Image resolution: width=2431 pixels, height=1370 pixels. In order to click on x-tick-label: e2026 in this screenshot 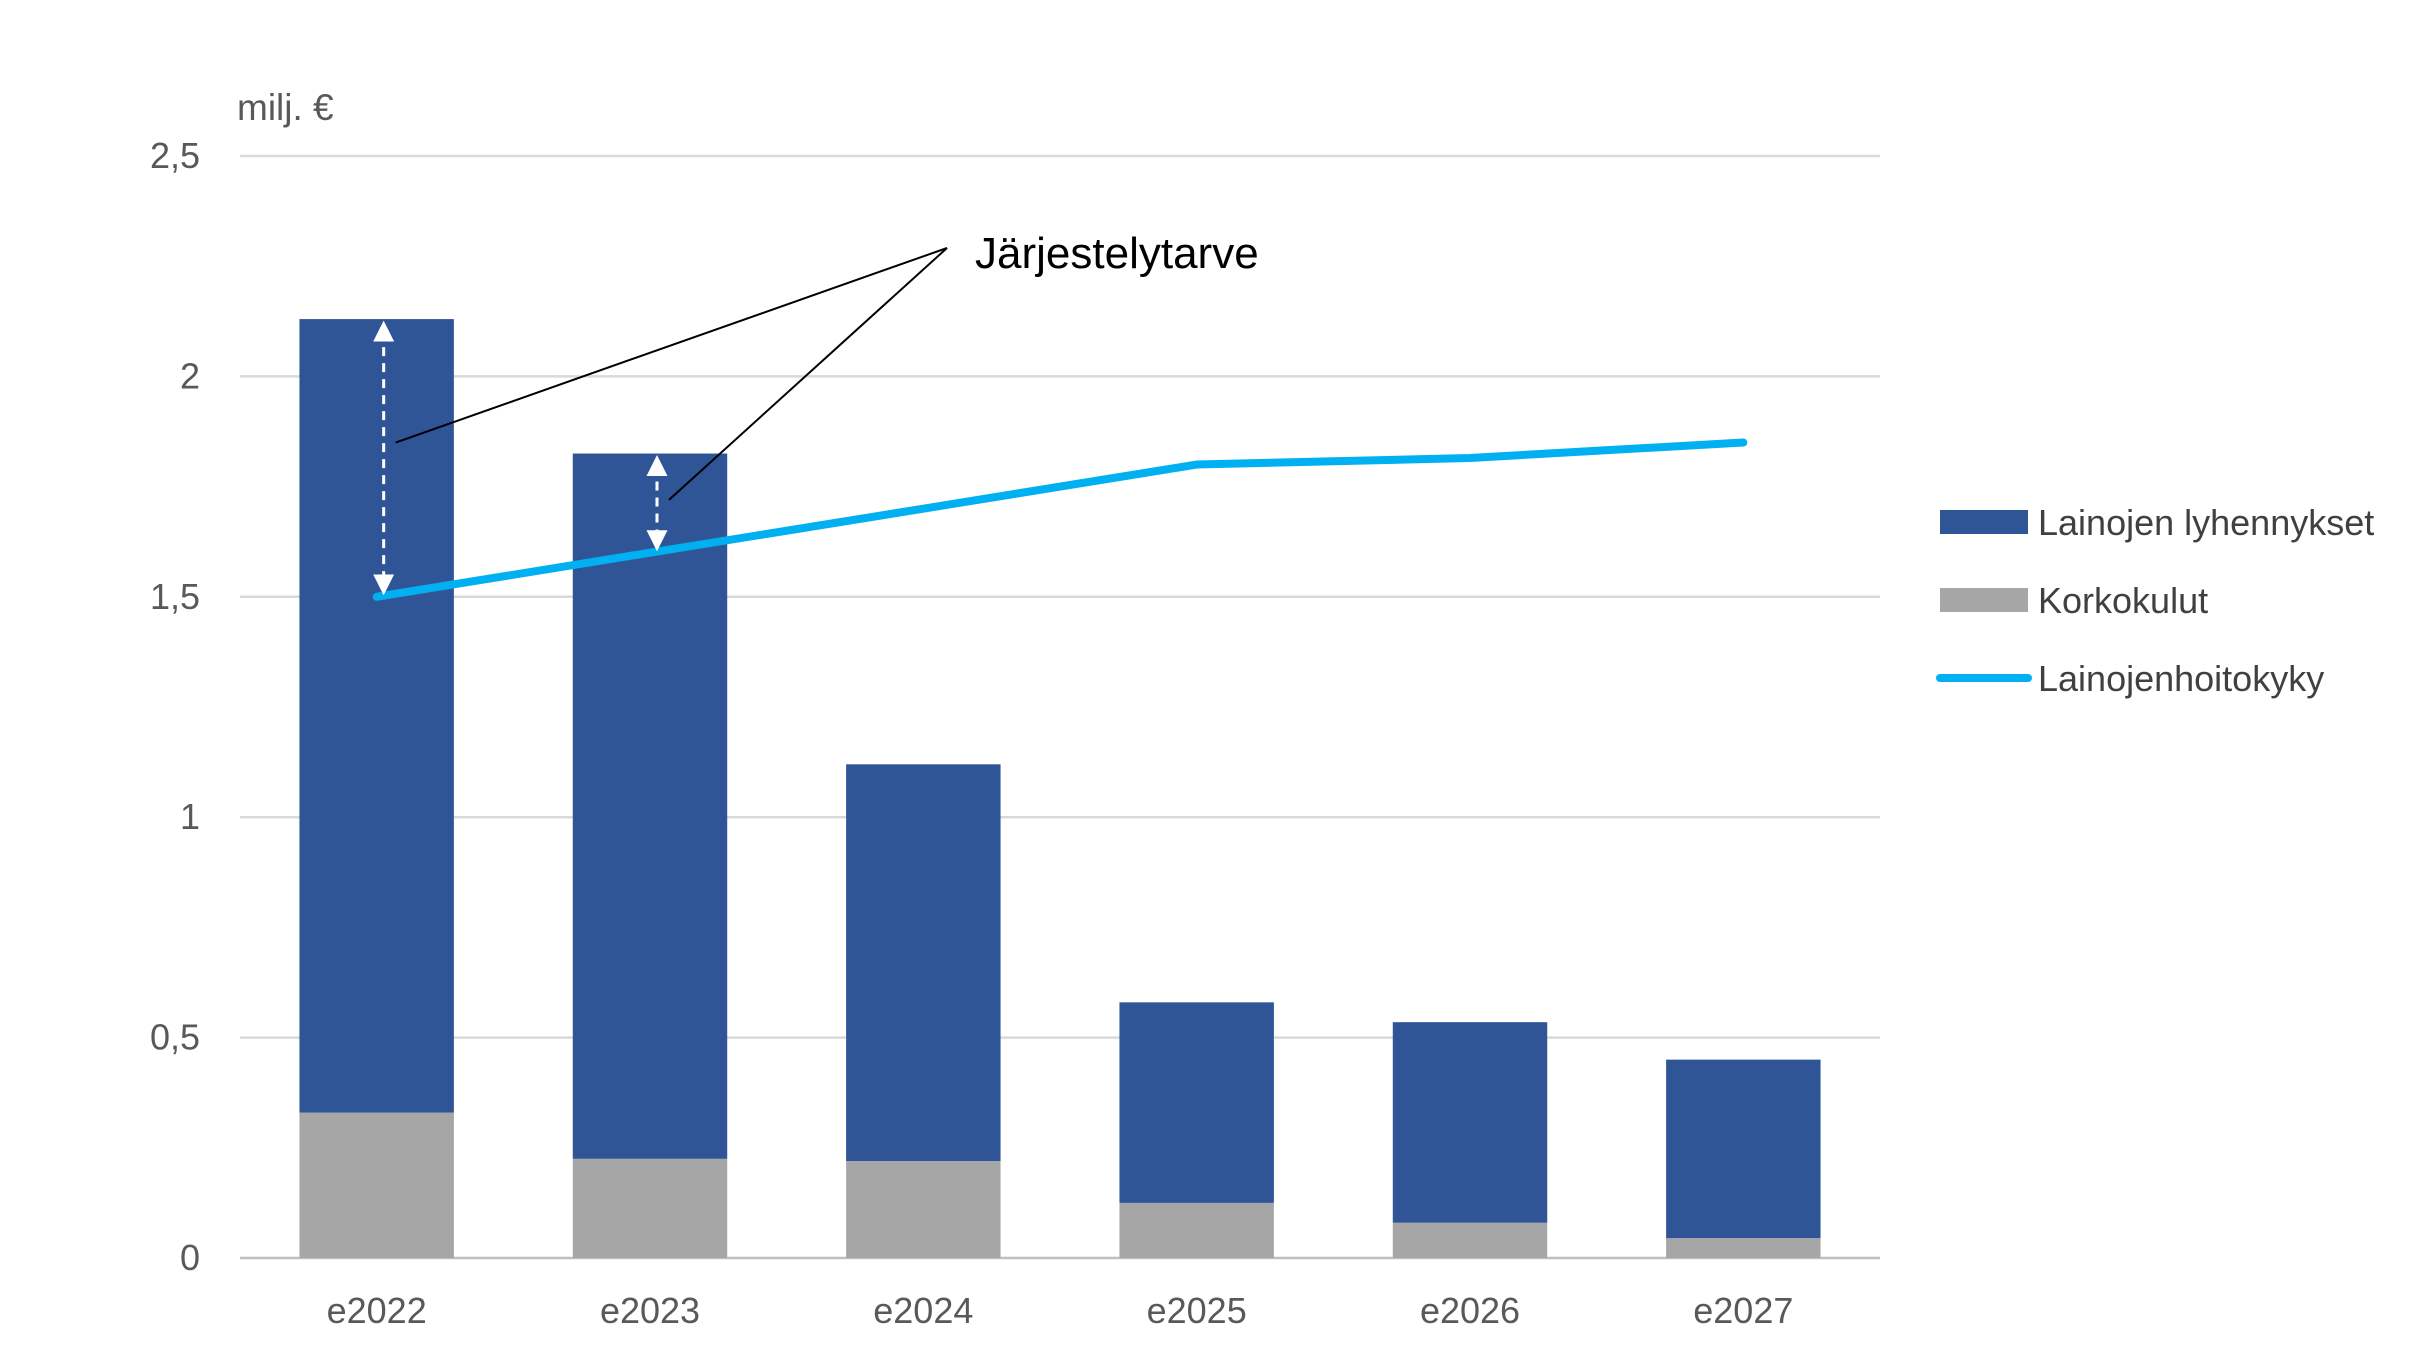, I will do `click(1470, 1310)`.